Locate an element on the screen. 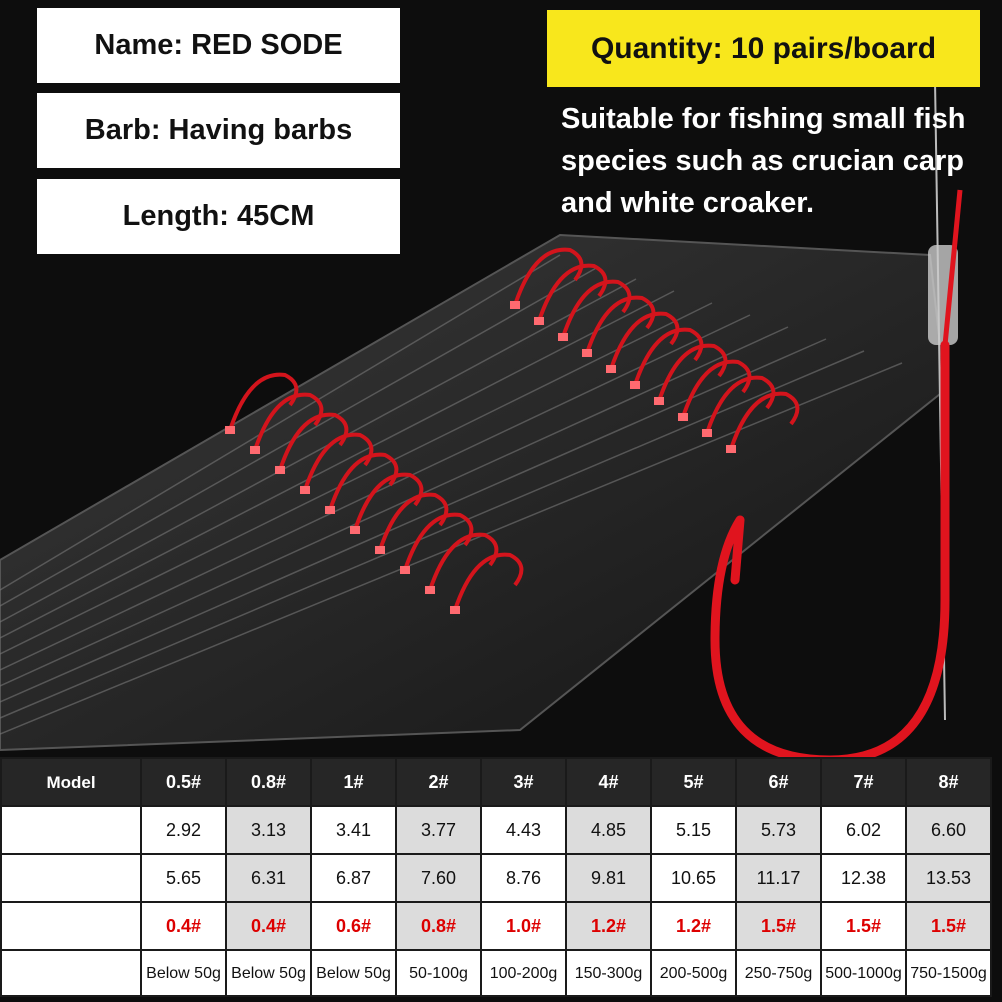 Image resolution: width=1002 pixels, height=1002 pixels. table-cell: 12.38 is located at coordinates (863, 878).